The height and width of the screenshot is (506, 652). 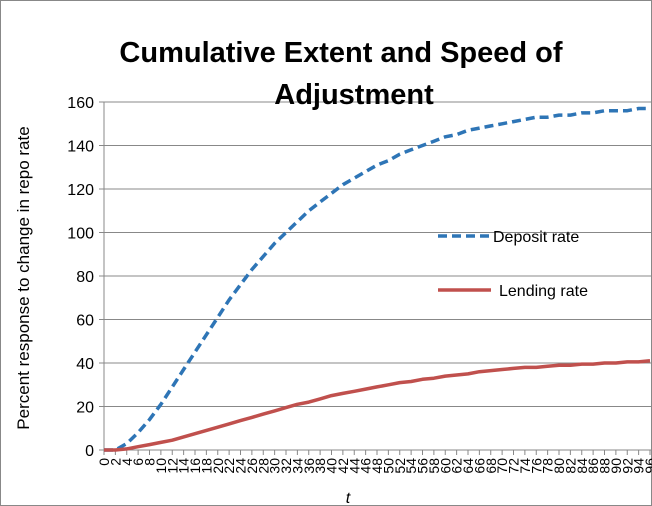 I want to click on x-tick-label: 16, so click(x=195, y=466).